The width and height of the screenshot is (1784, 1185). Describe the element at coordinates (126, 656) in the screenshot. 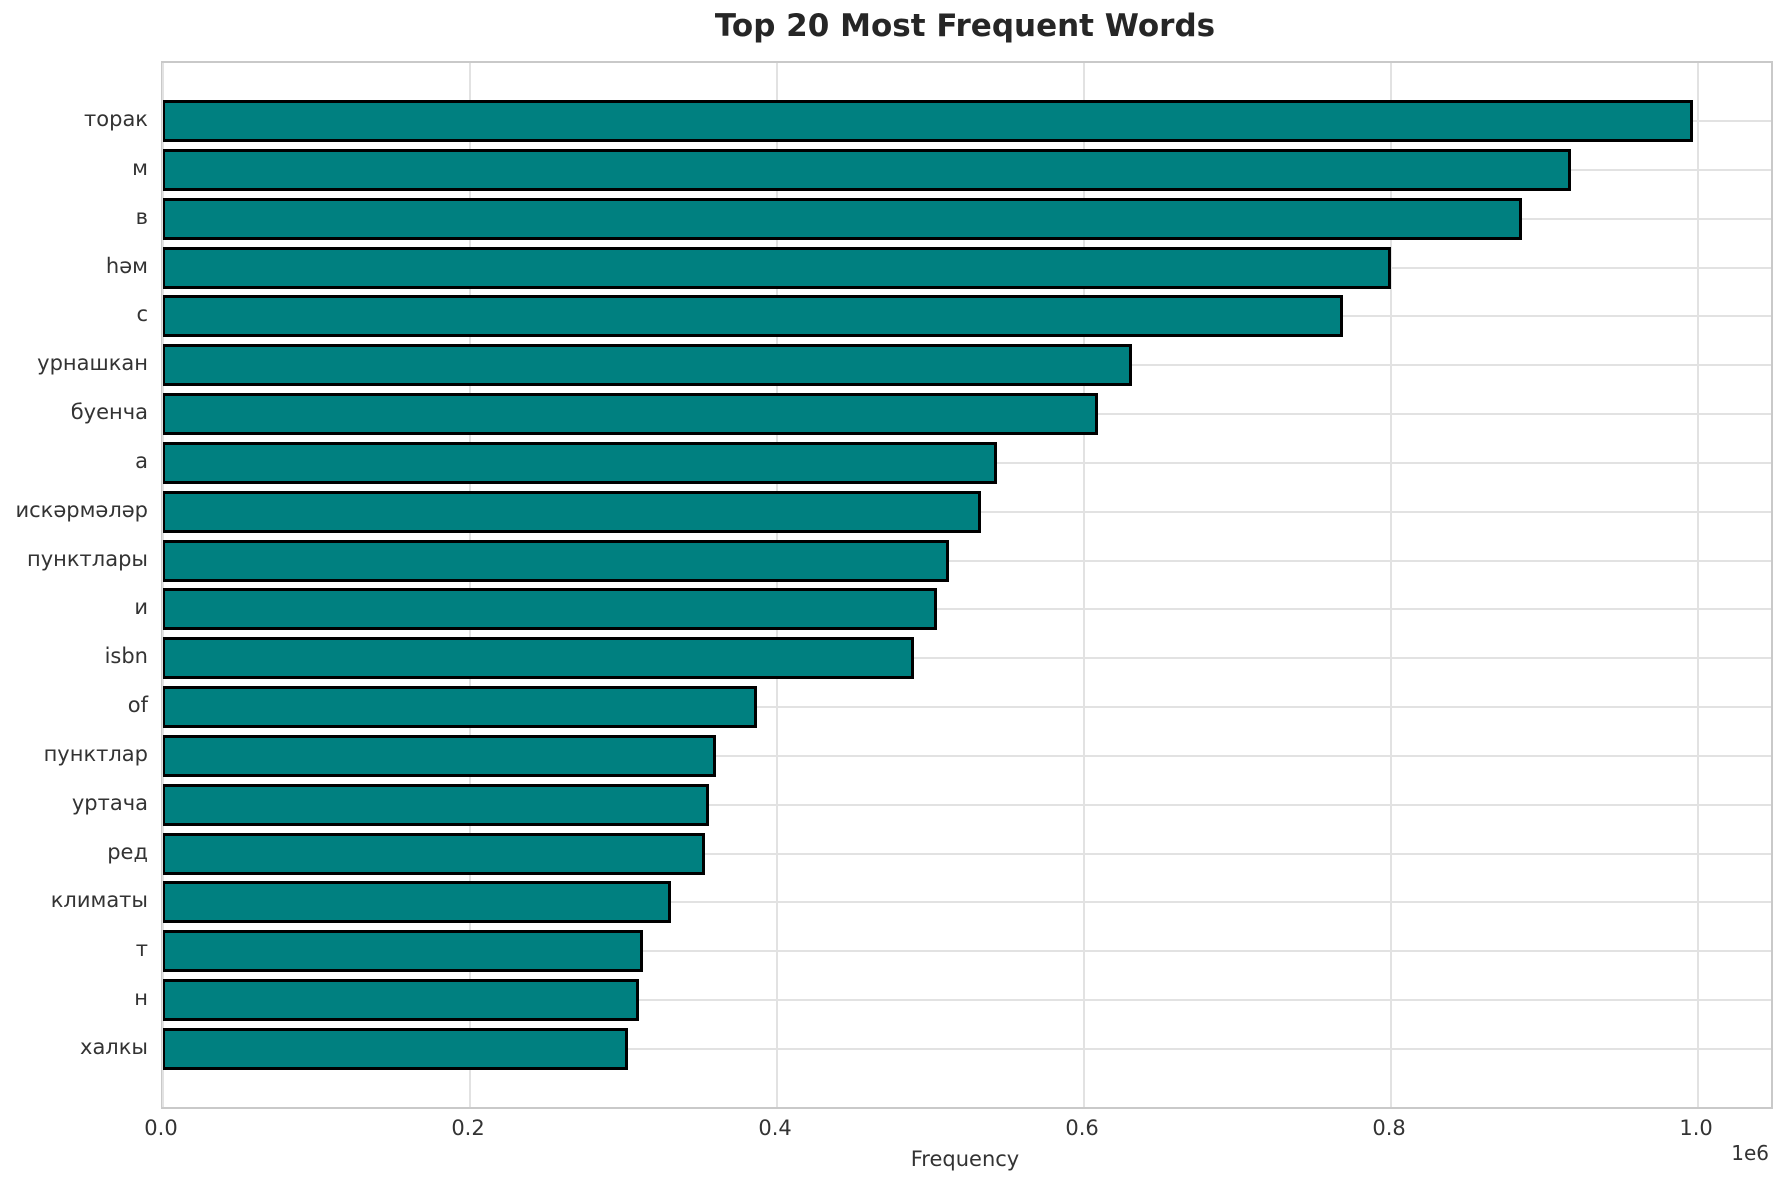

I see `ytick-label-isbn: isbn` at that location.